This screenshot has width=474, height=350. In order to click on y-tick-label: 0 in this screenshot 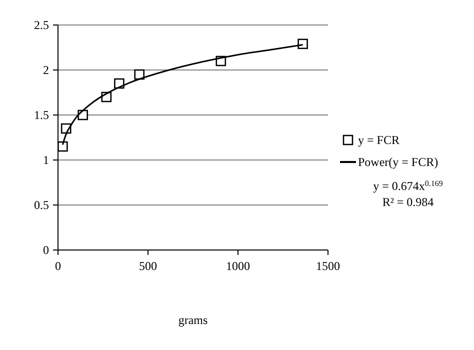, I will do `click(46, 250)`.